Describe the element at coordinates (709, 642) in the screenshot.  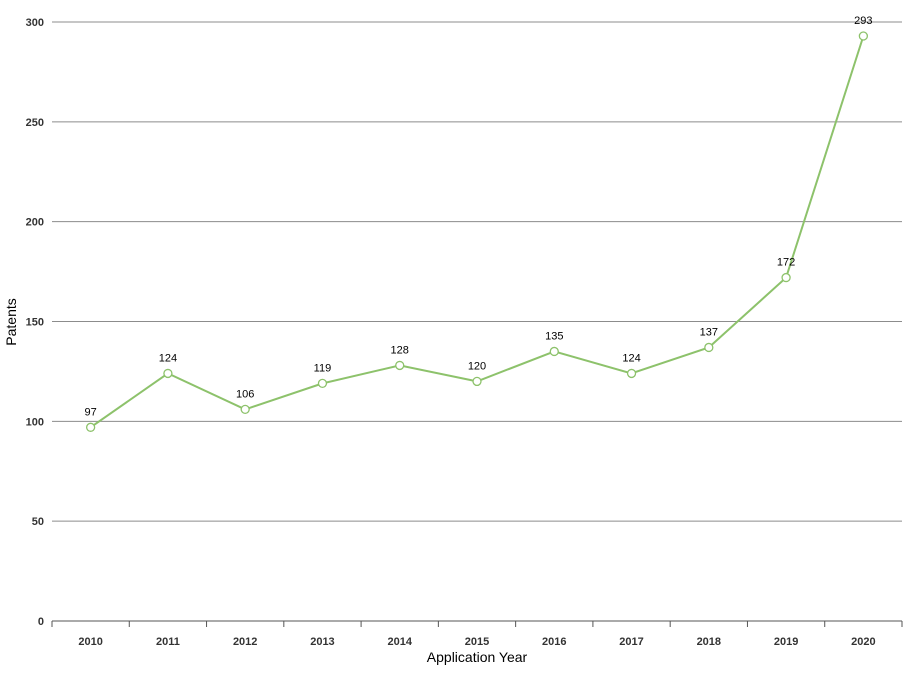
I see `x-tick-label: 2018` at that location.